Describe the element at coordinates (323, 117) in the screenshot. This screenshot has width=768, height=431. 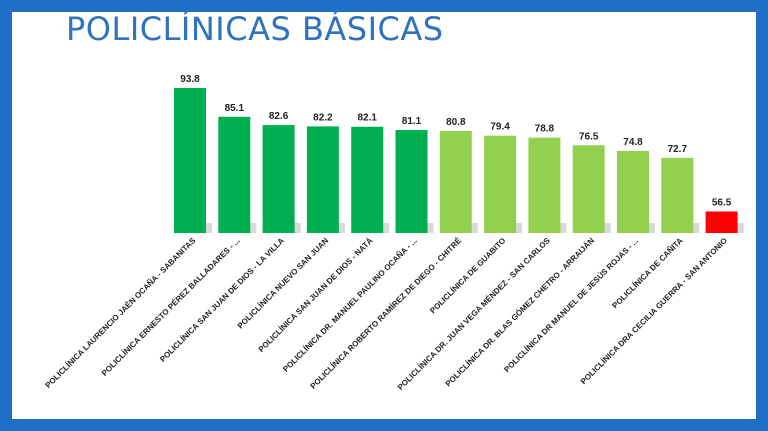
I see `data-label: 82.2` at that location.